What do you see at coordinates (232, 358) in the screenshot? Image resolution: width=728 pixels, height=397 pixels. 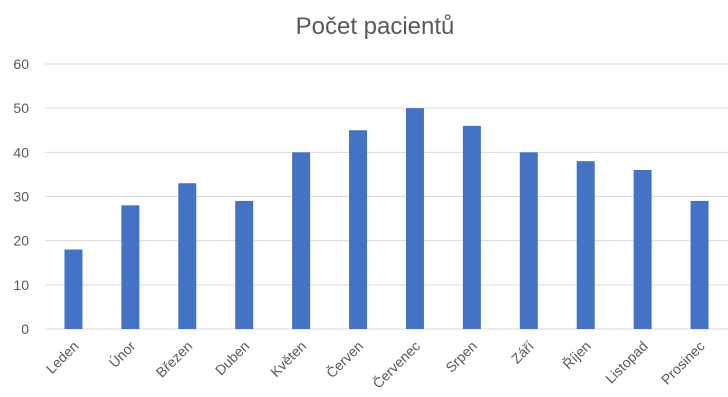 I see `x-category-label: Duben` at bounding box center [232, 358].